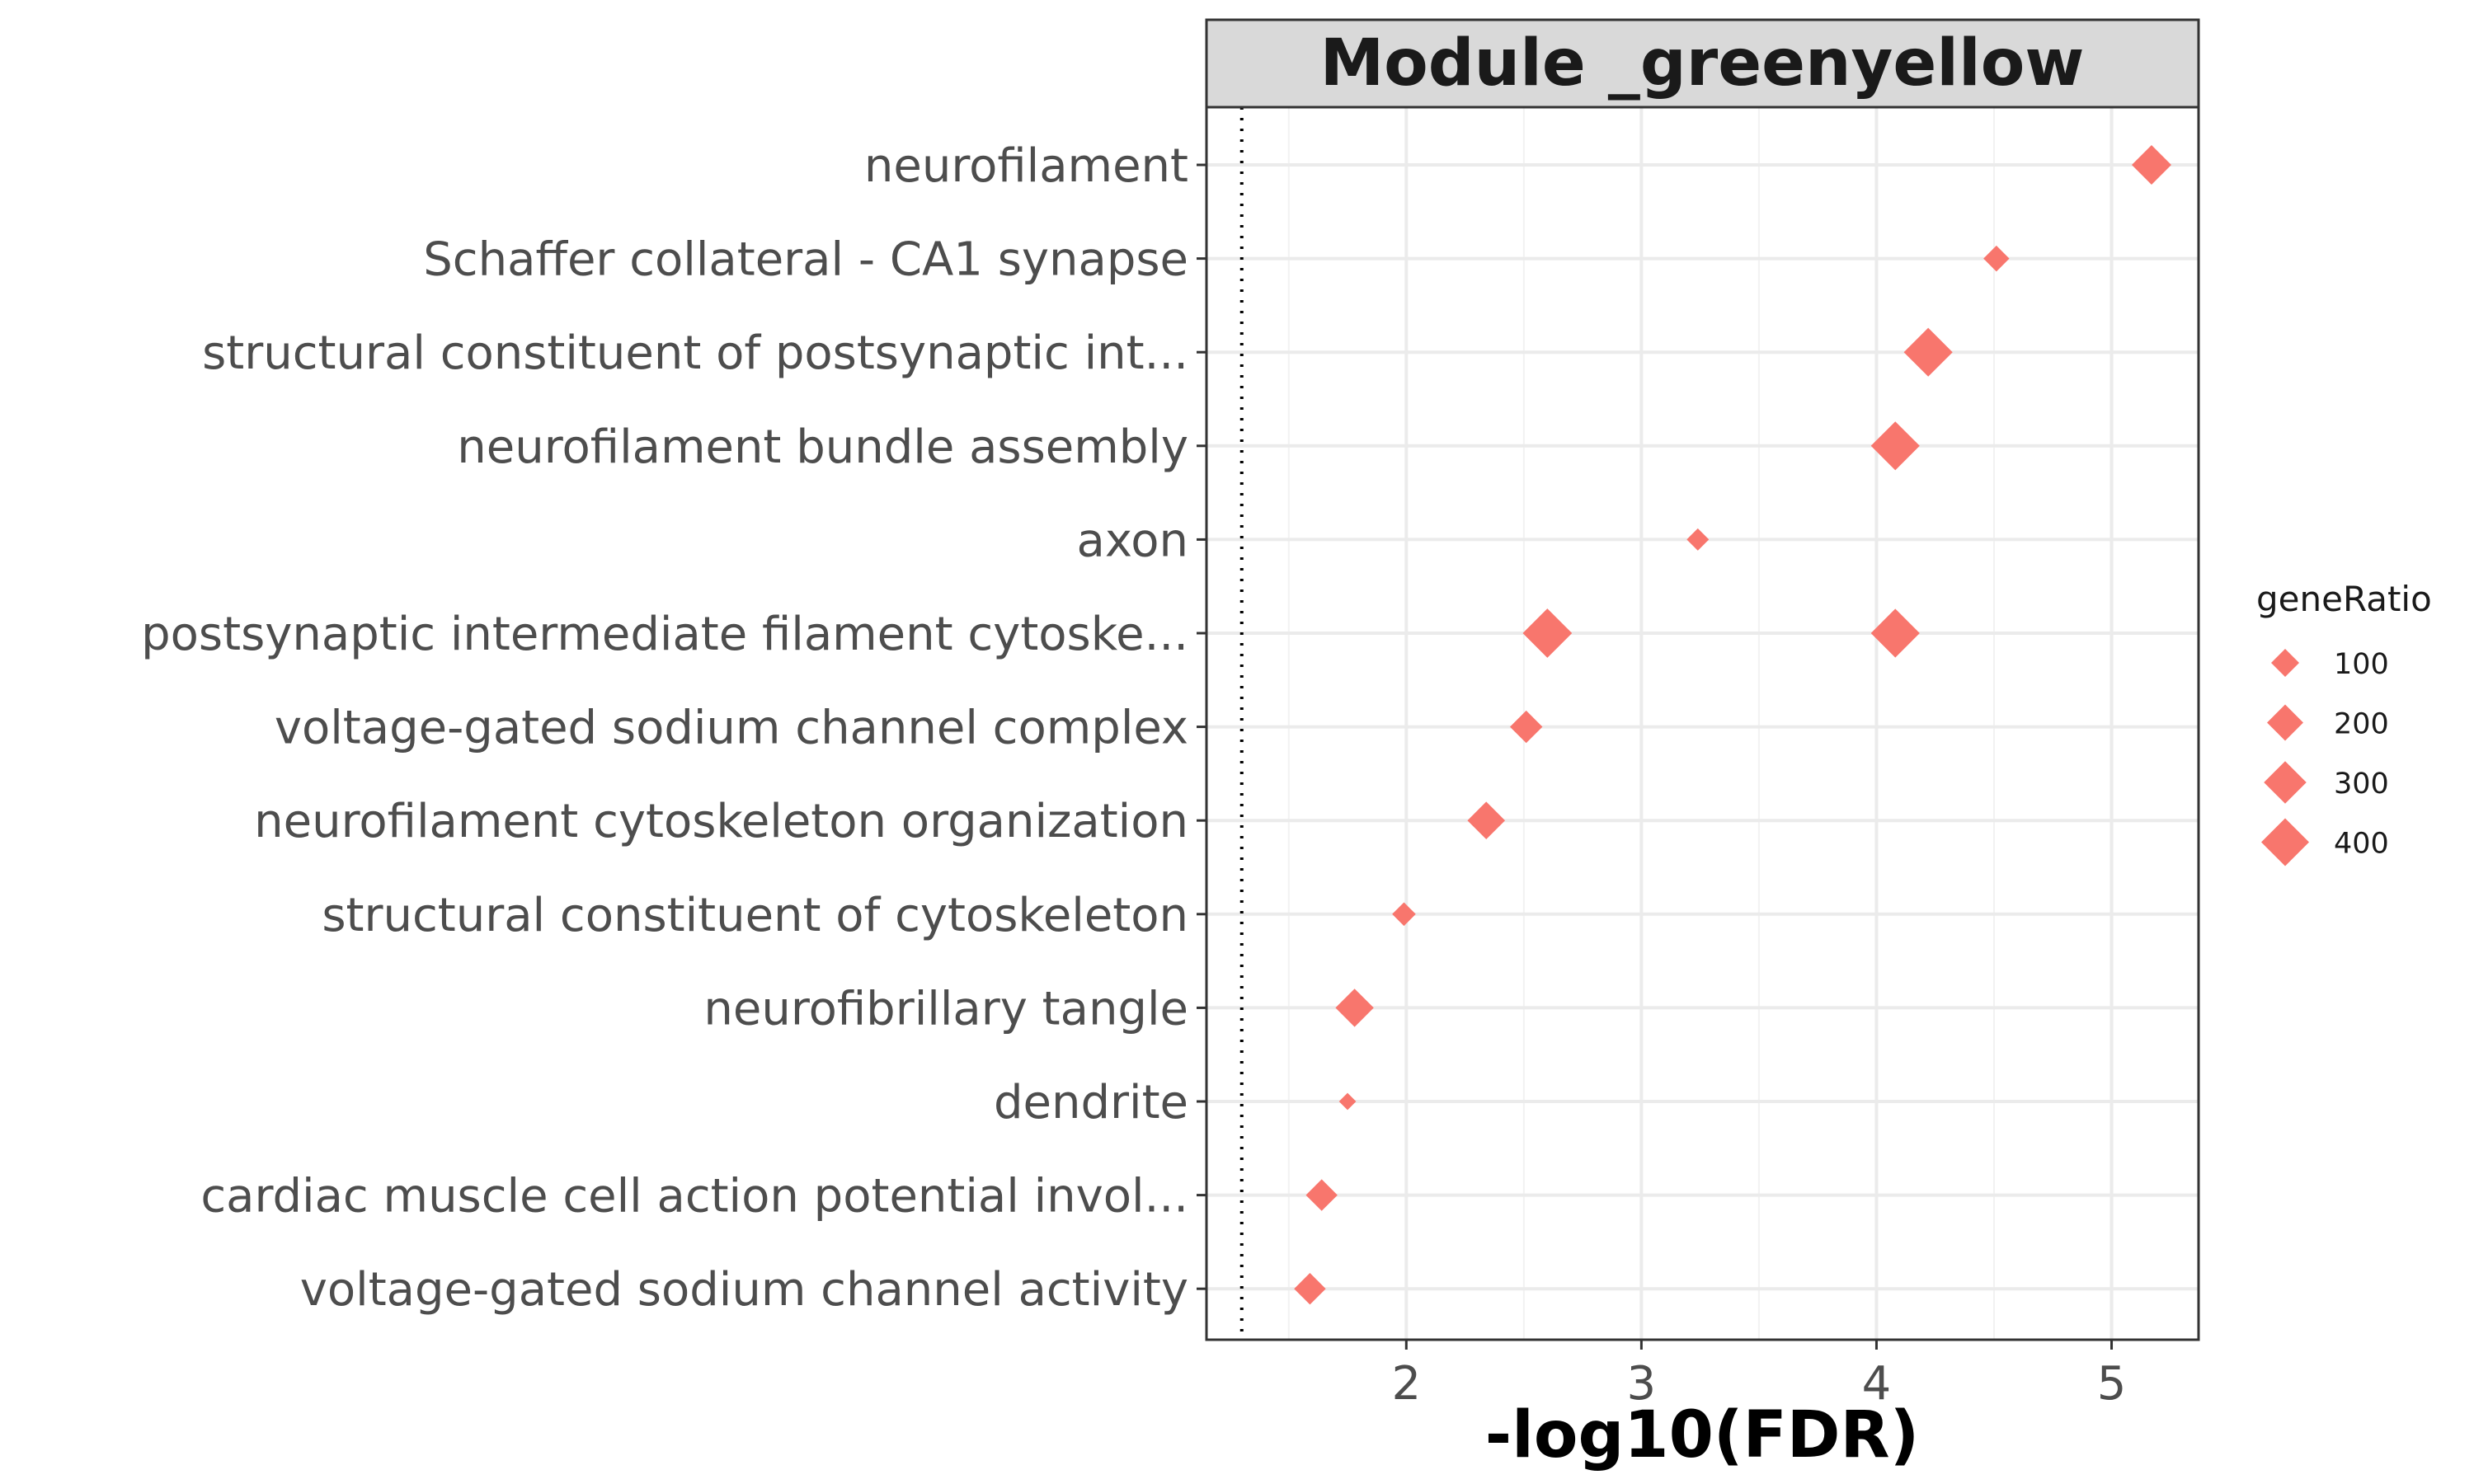  I want to click on legend-label: 300, so click(2361, 784).